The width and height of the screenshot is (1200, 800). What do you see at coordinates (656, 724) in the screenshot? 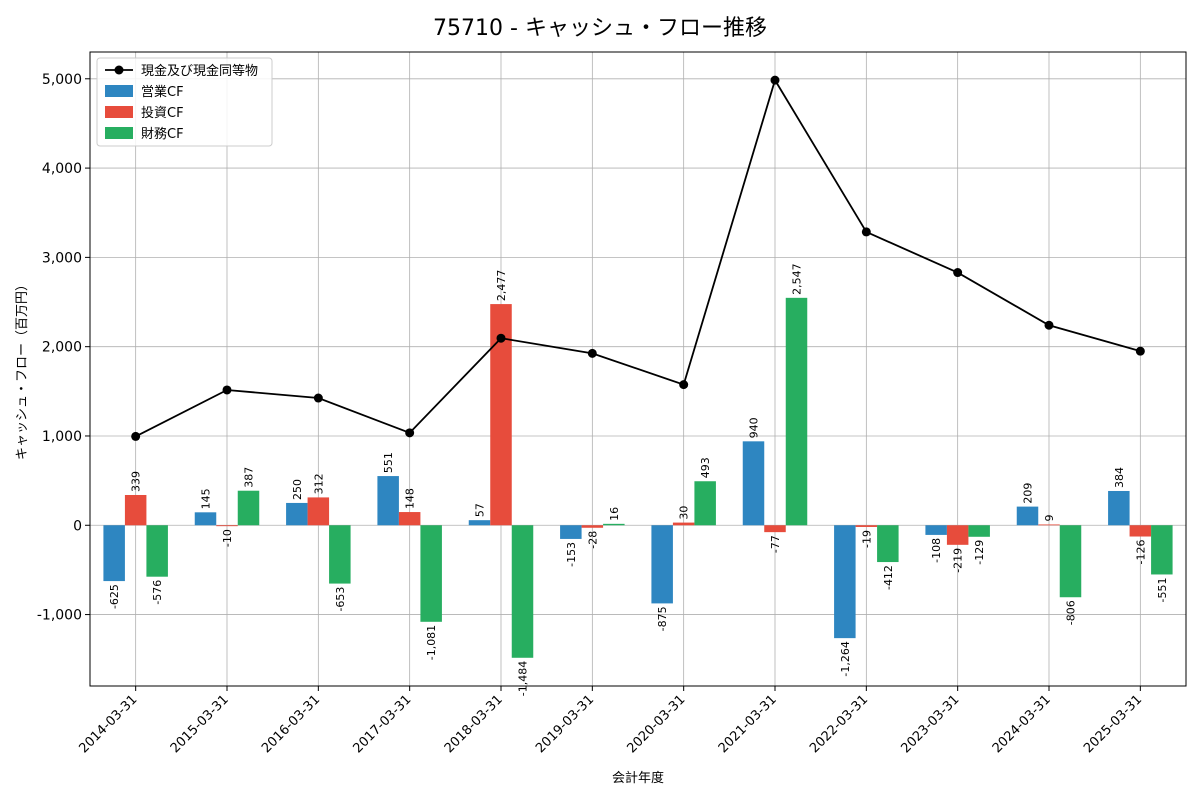
I see `x-tick-label: 2020-03-31` at bounding box center [656, 724].